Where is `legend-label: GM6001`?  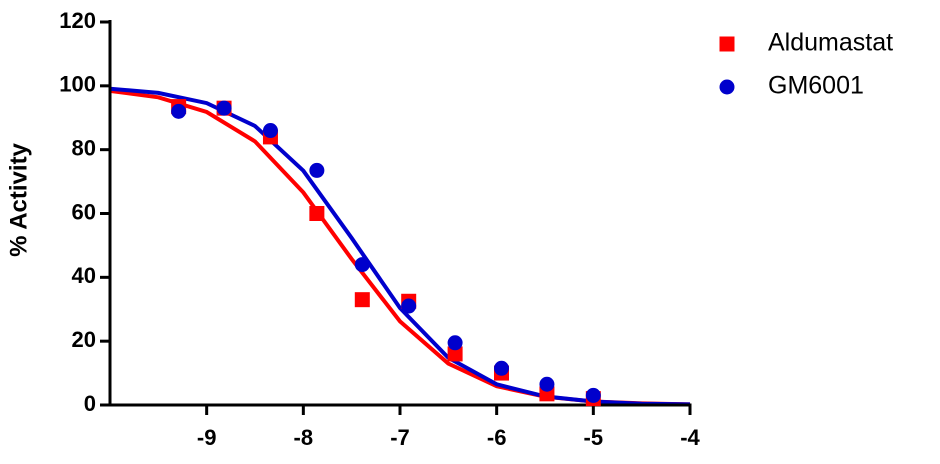 legend-label: GM6001 is located at coordinates (816, 86).